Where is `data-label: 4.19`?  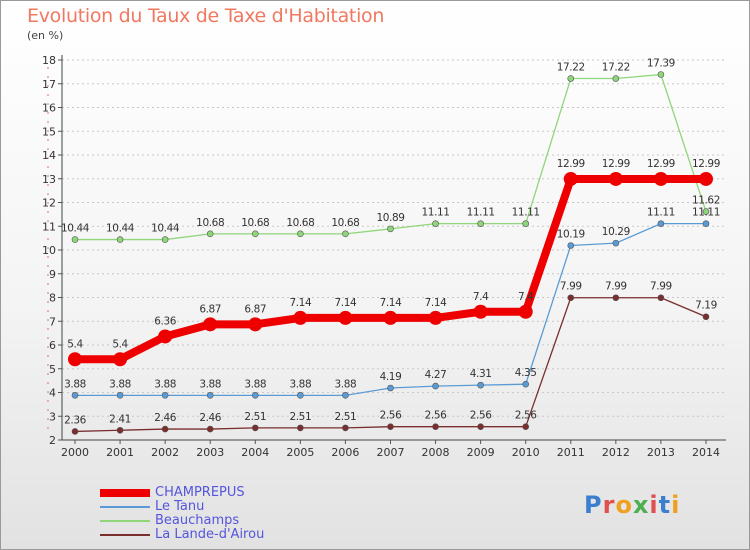 data-label: 4.19 is located at coordinates (391, 377).